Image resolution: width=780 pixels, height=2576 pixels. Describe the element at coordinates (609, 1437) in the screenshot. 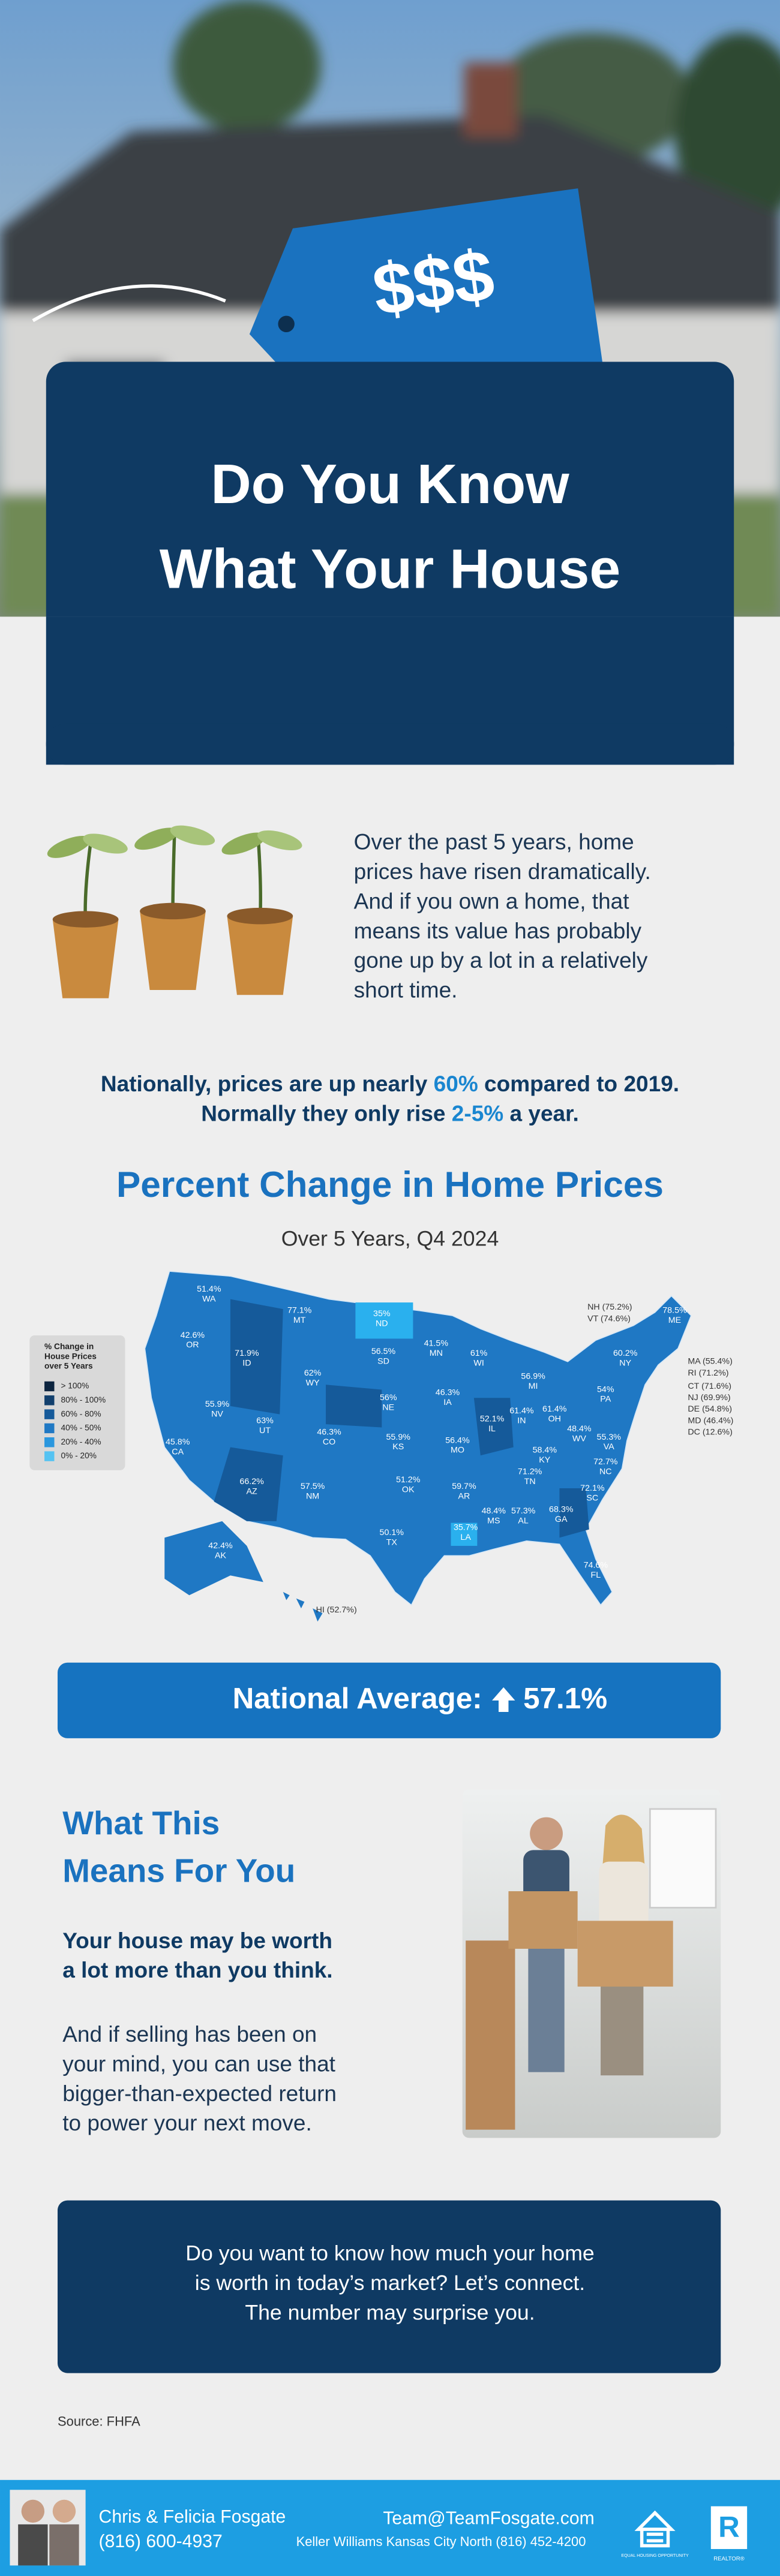

I see `state-value: 55.3%` at that location.